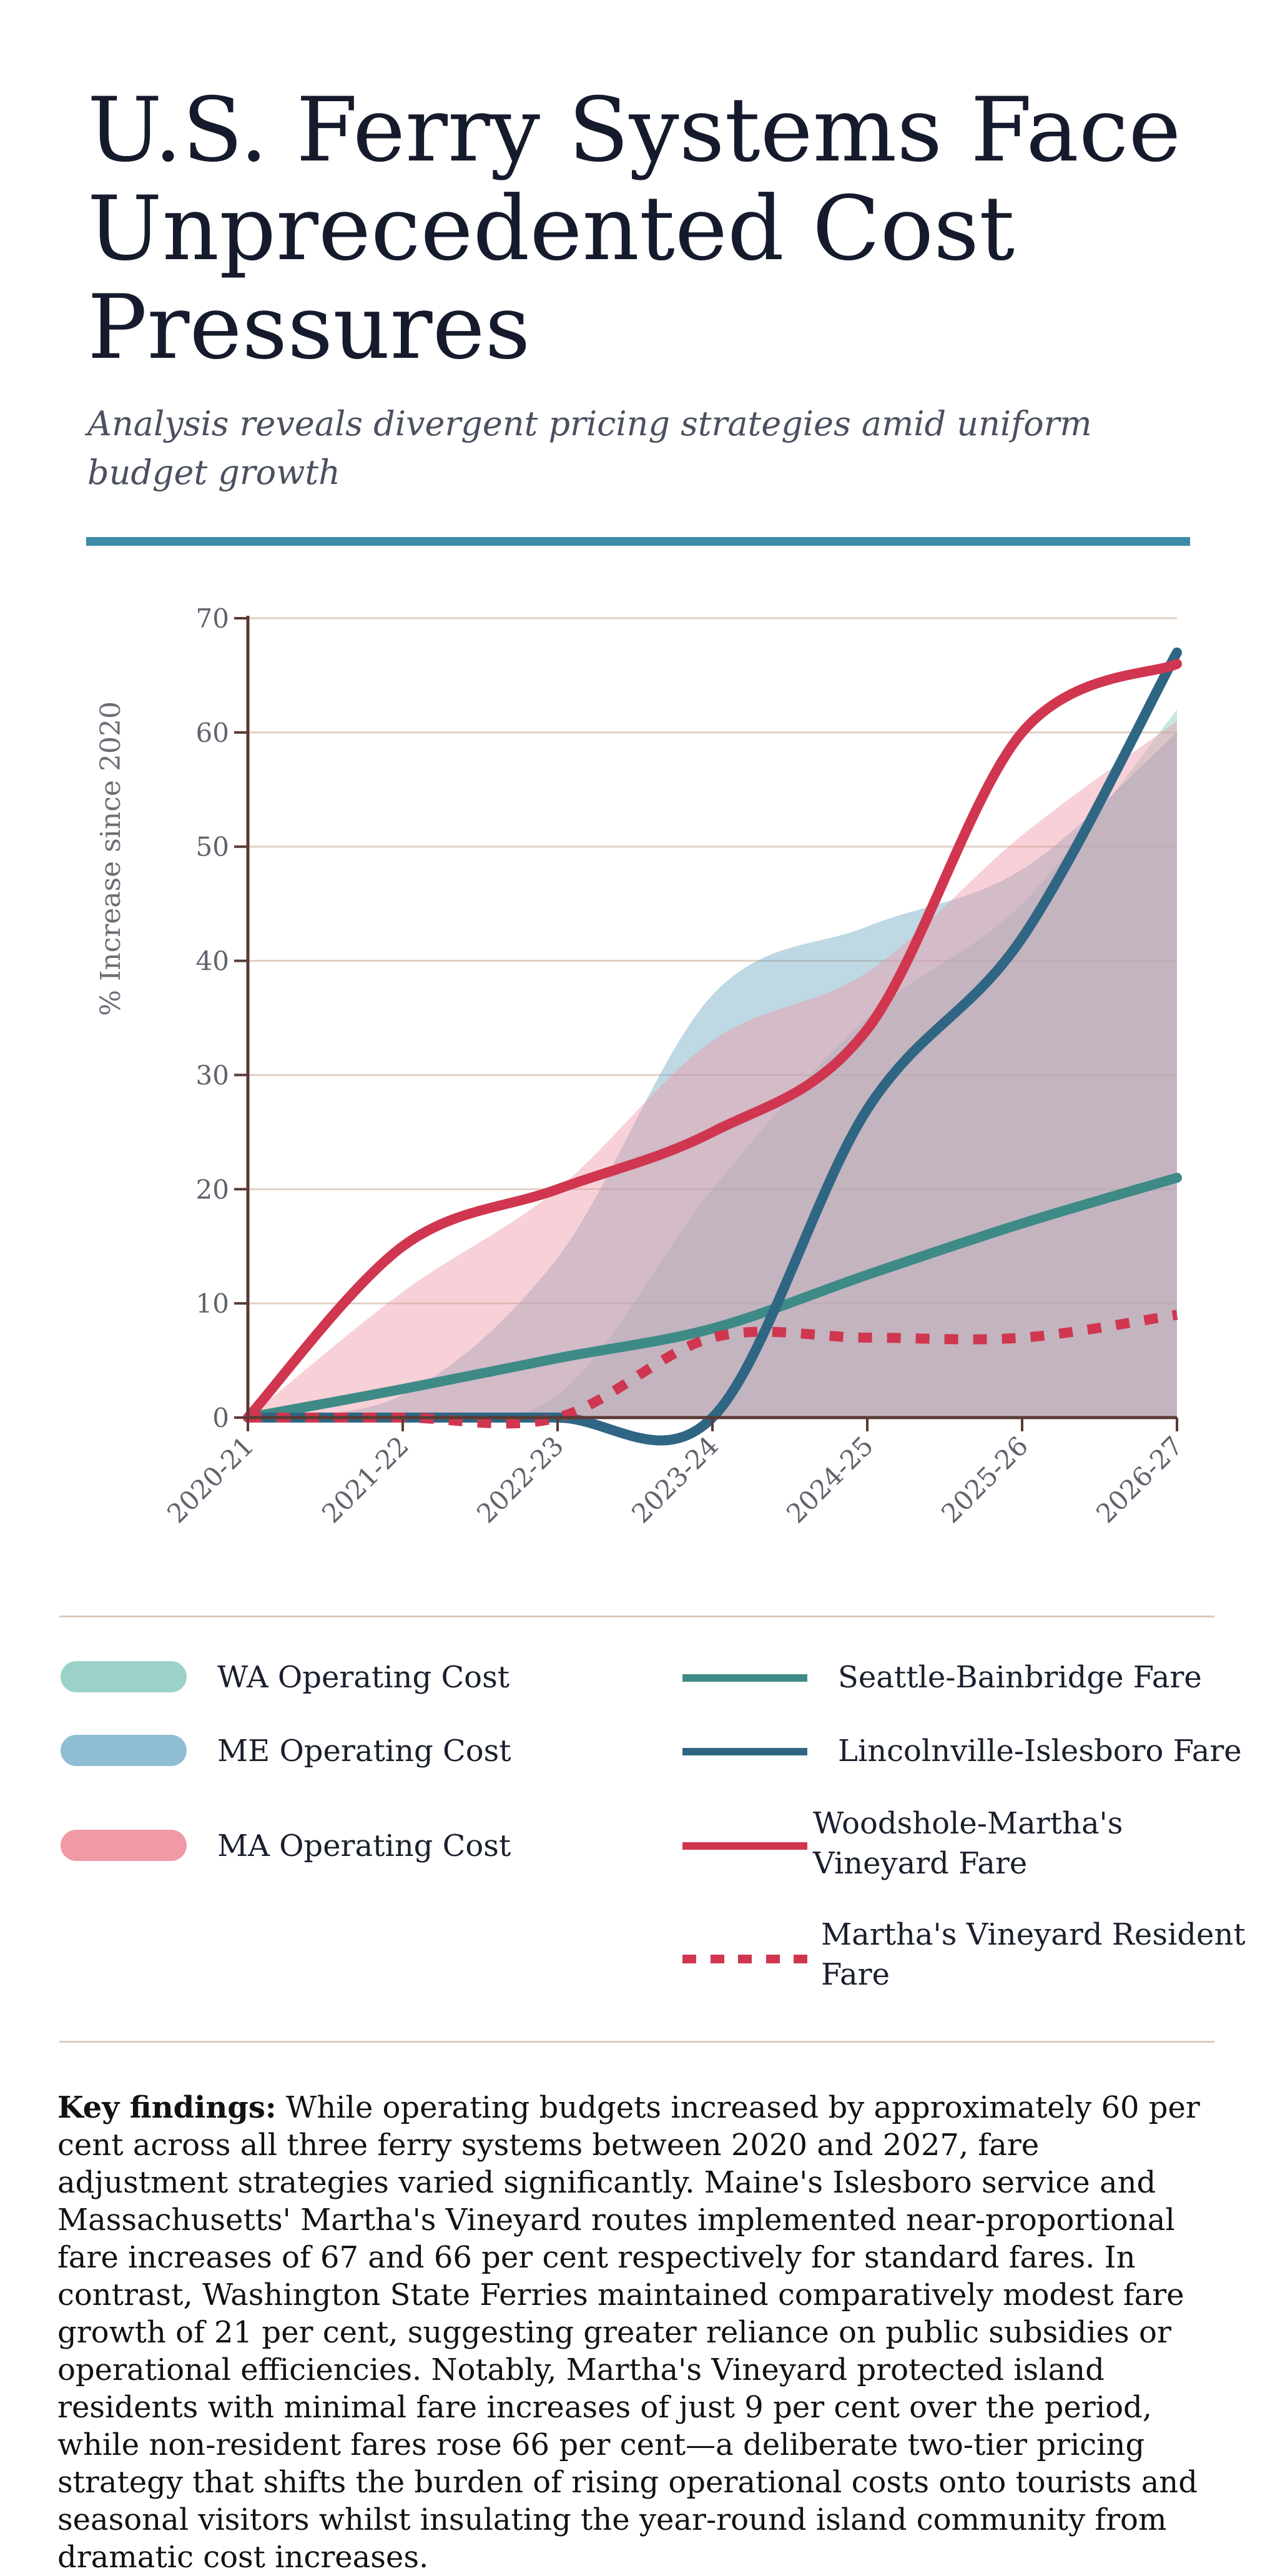 The height and width of the screenshot is (2576, 1270). Describe the element at coordinates (364, 1846) in the screenshot. I see `legend-label-ma-cost: MA Operating Cost` at that location.